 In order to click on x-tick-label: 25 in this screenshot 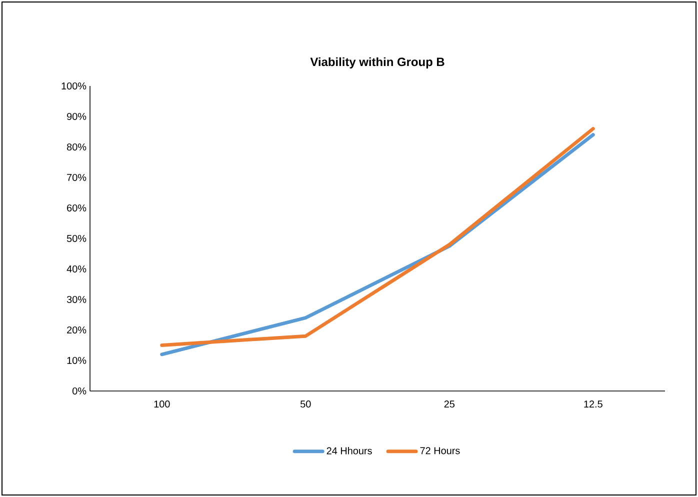, I will do `click(449, 404)`.